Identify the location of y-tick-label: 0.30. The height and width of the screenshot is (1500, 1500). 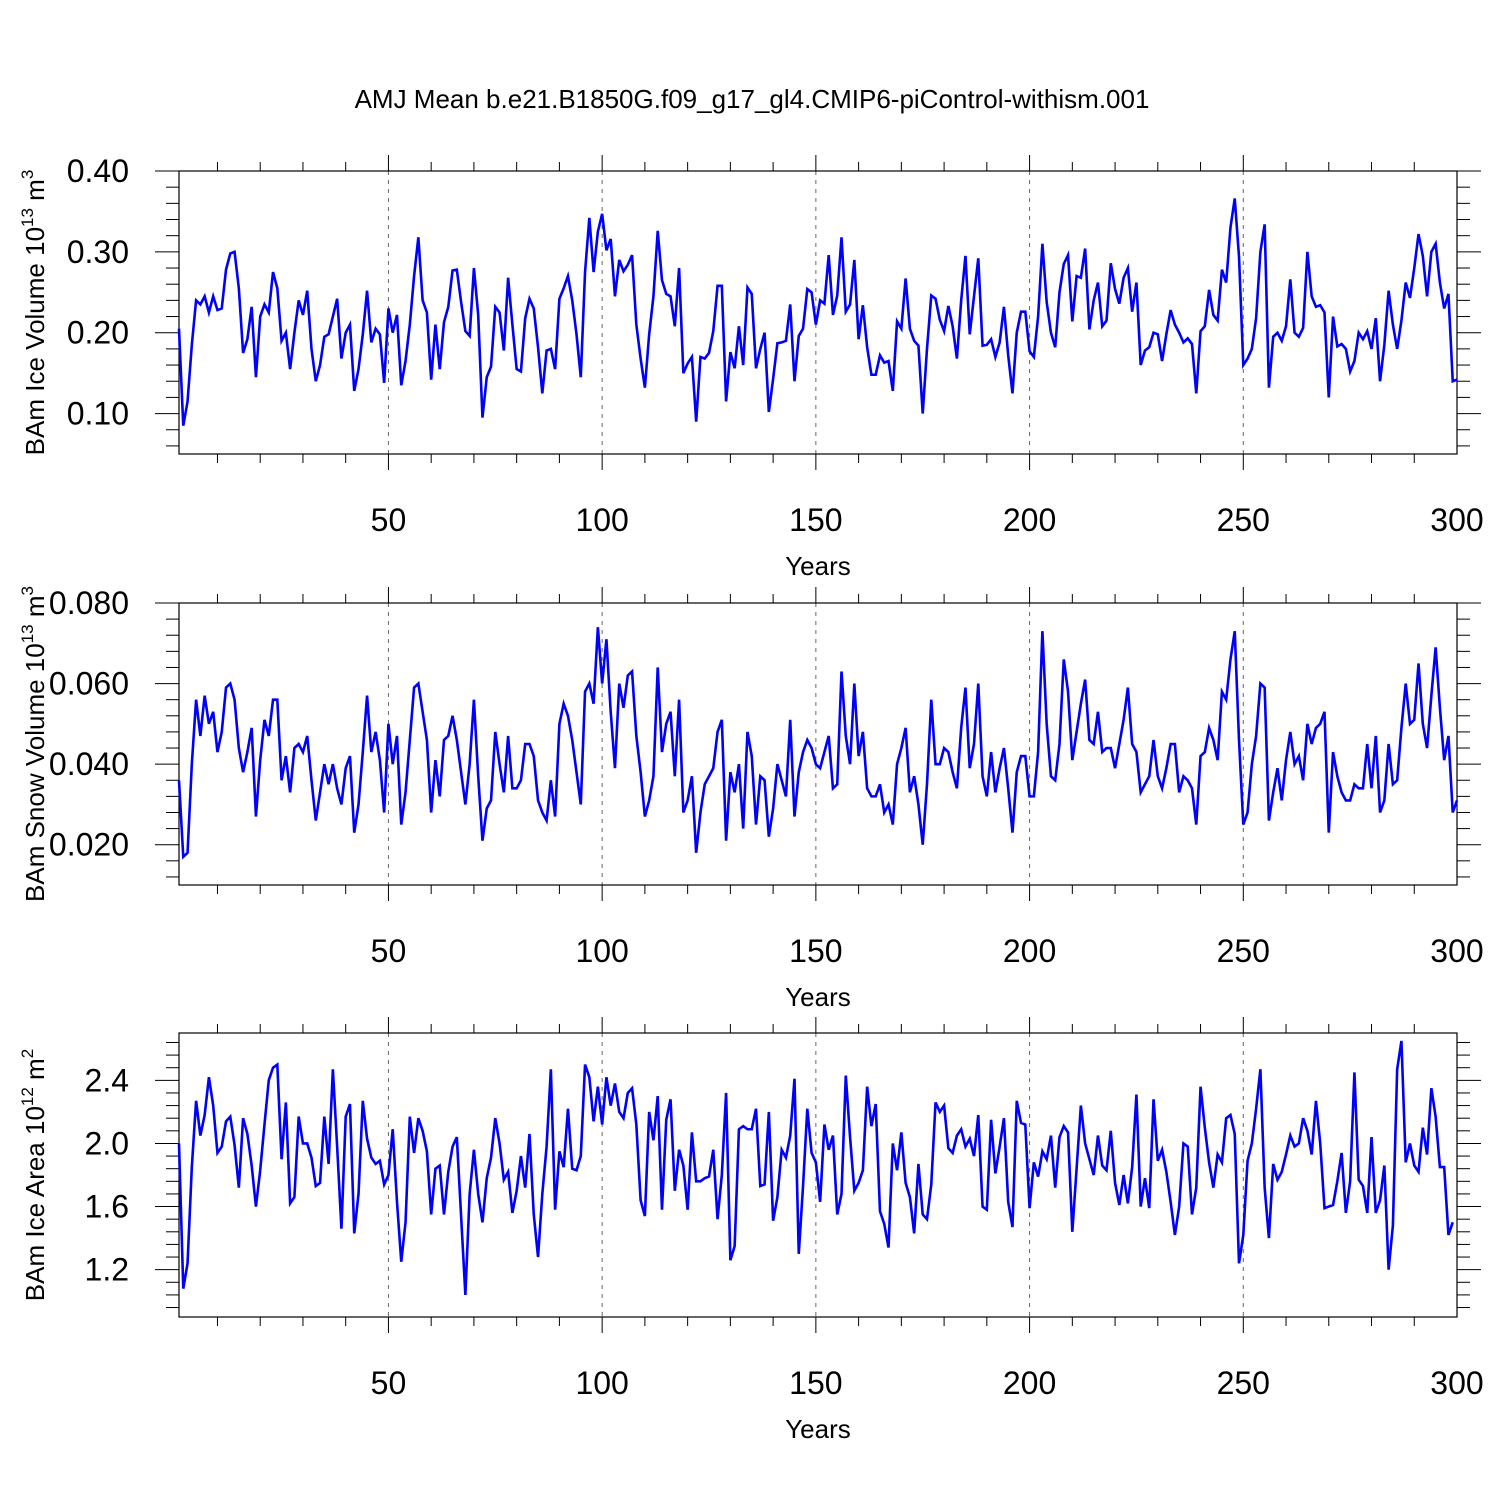
(98, 252).